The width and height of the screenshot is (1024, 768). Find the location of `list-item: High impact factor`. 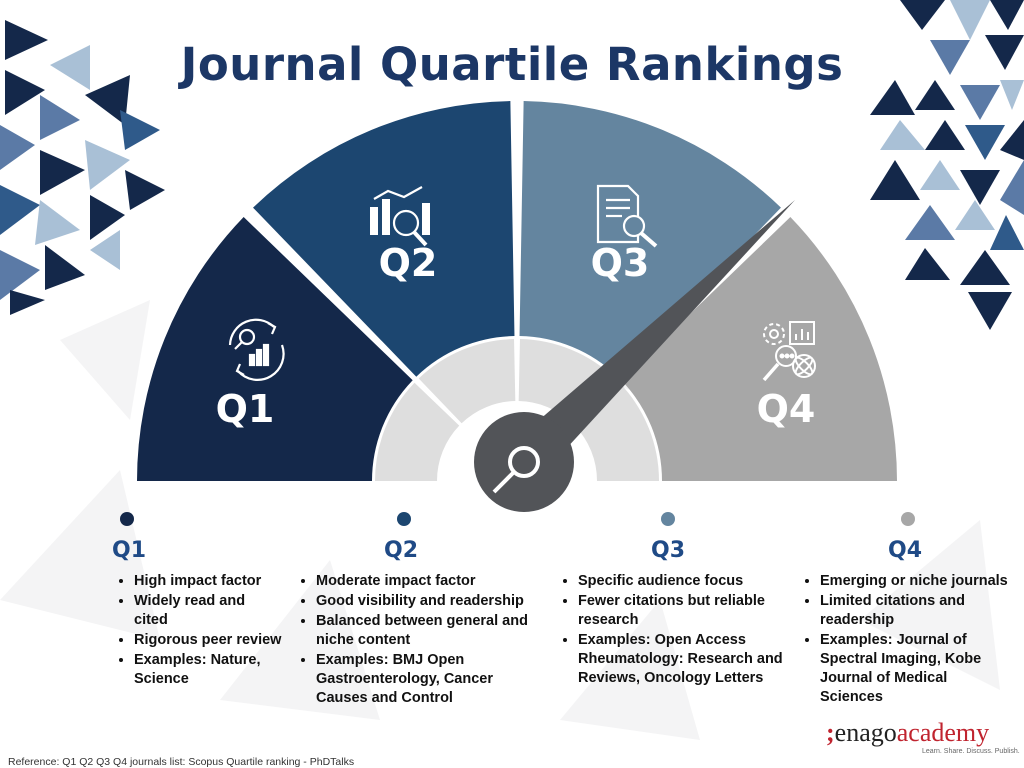

list-item: High impact factor is located at coordinates (208, 581).